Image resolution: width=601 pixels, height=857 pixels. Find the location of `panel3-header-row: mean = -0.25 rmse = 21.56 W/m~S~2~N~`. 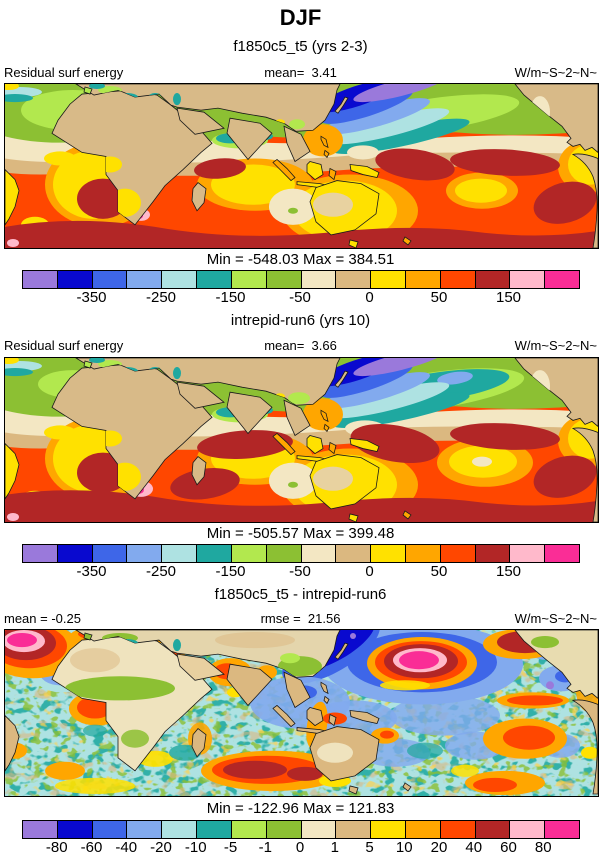

panel3-header-row: mean = -0.25 rmse = 21.56 W/m~S~2~N~ is located at coordinates (300, 618).